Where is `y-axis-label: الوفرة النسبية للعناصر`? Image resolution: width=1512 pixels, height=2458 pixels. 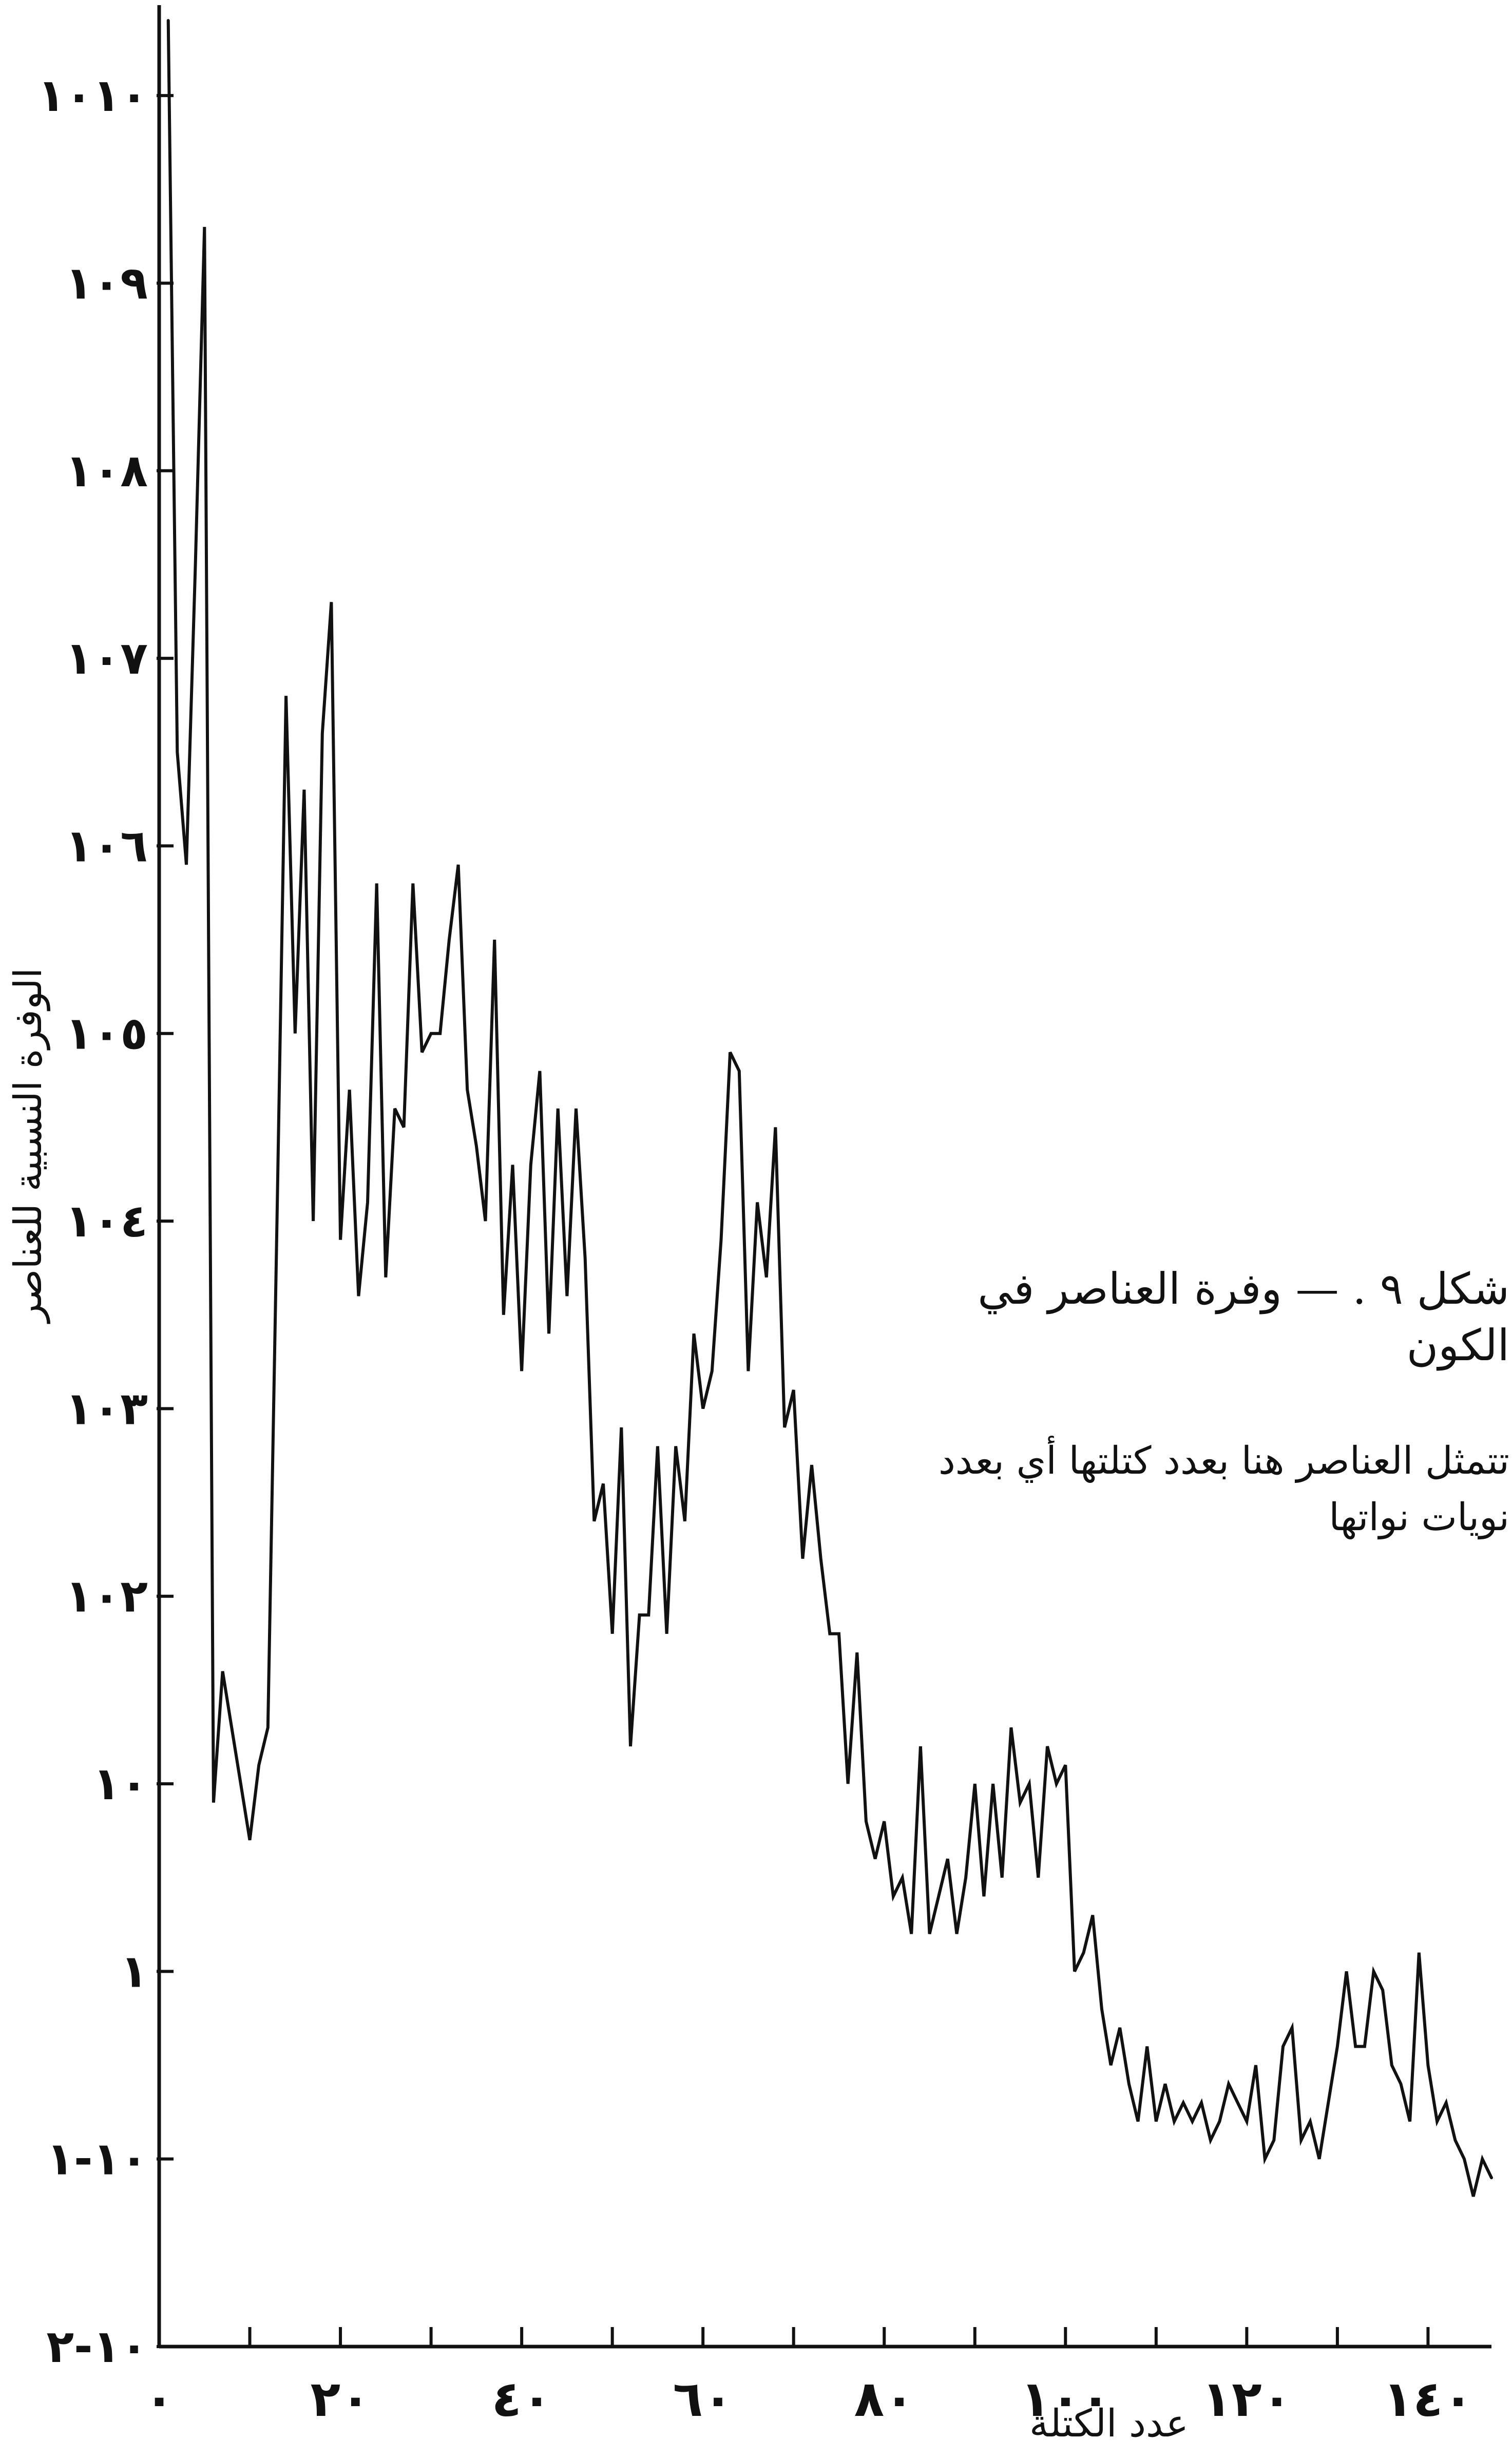
y-axis-label: الوفرة النسبية للعناصر is located at coordinates (28, 1146).